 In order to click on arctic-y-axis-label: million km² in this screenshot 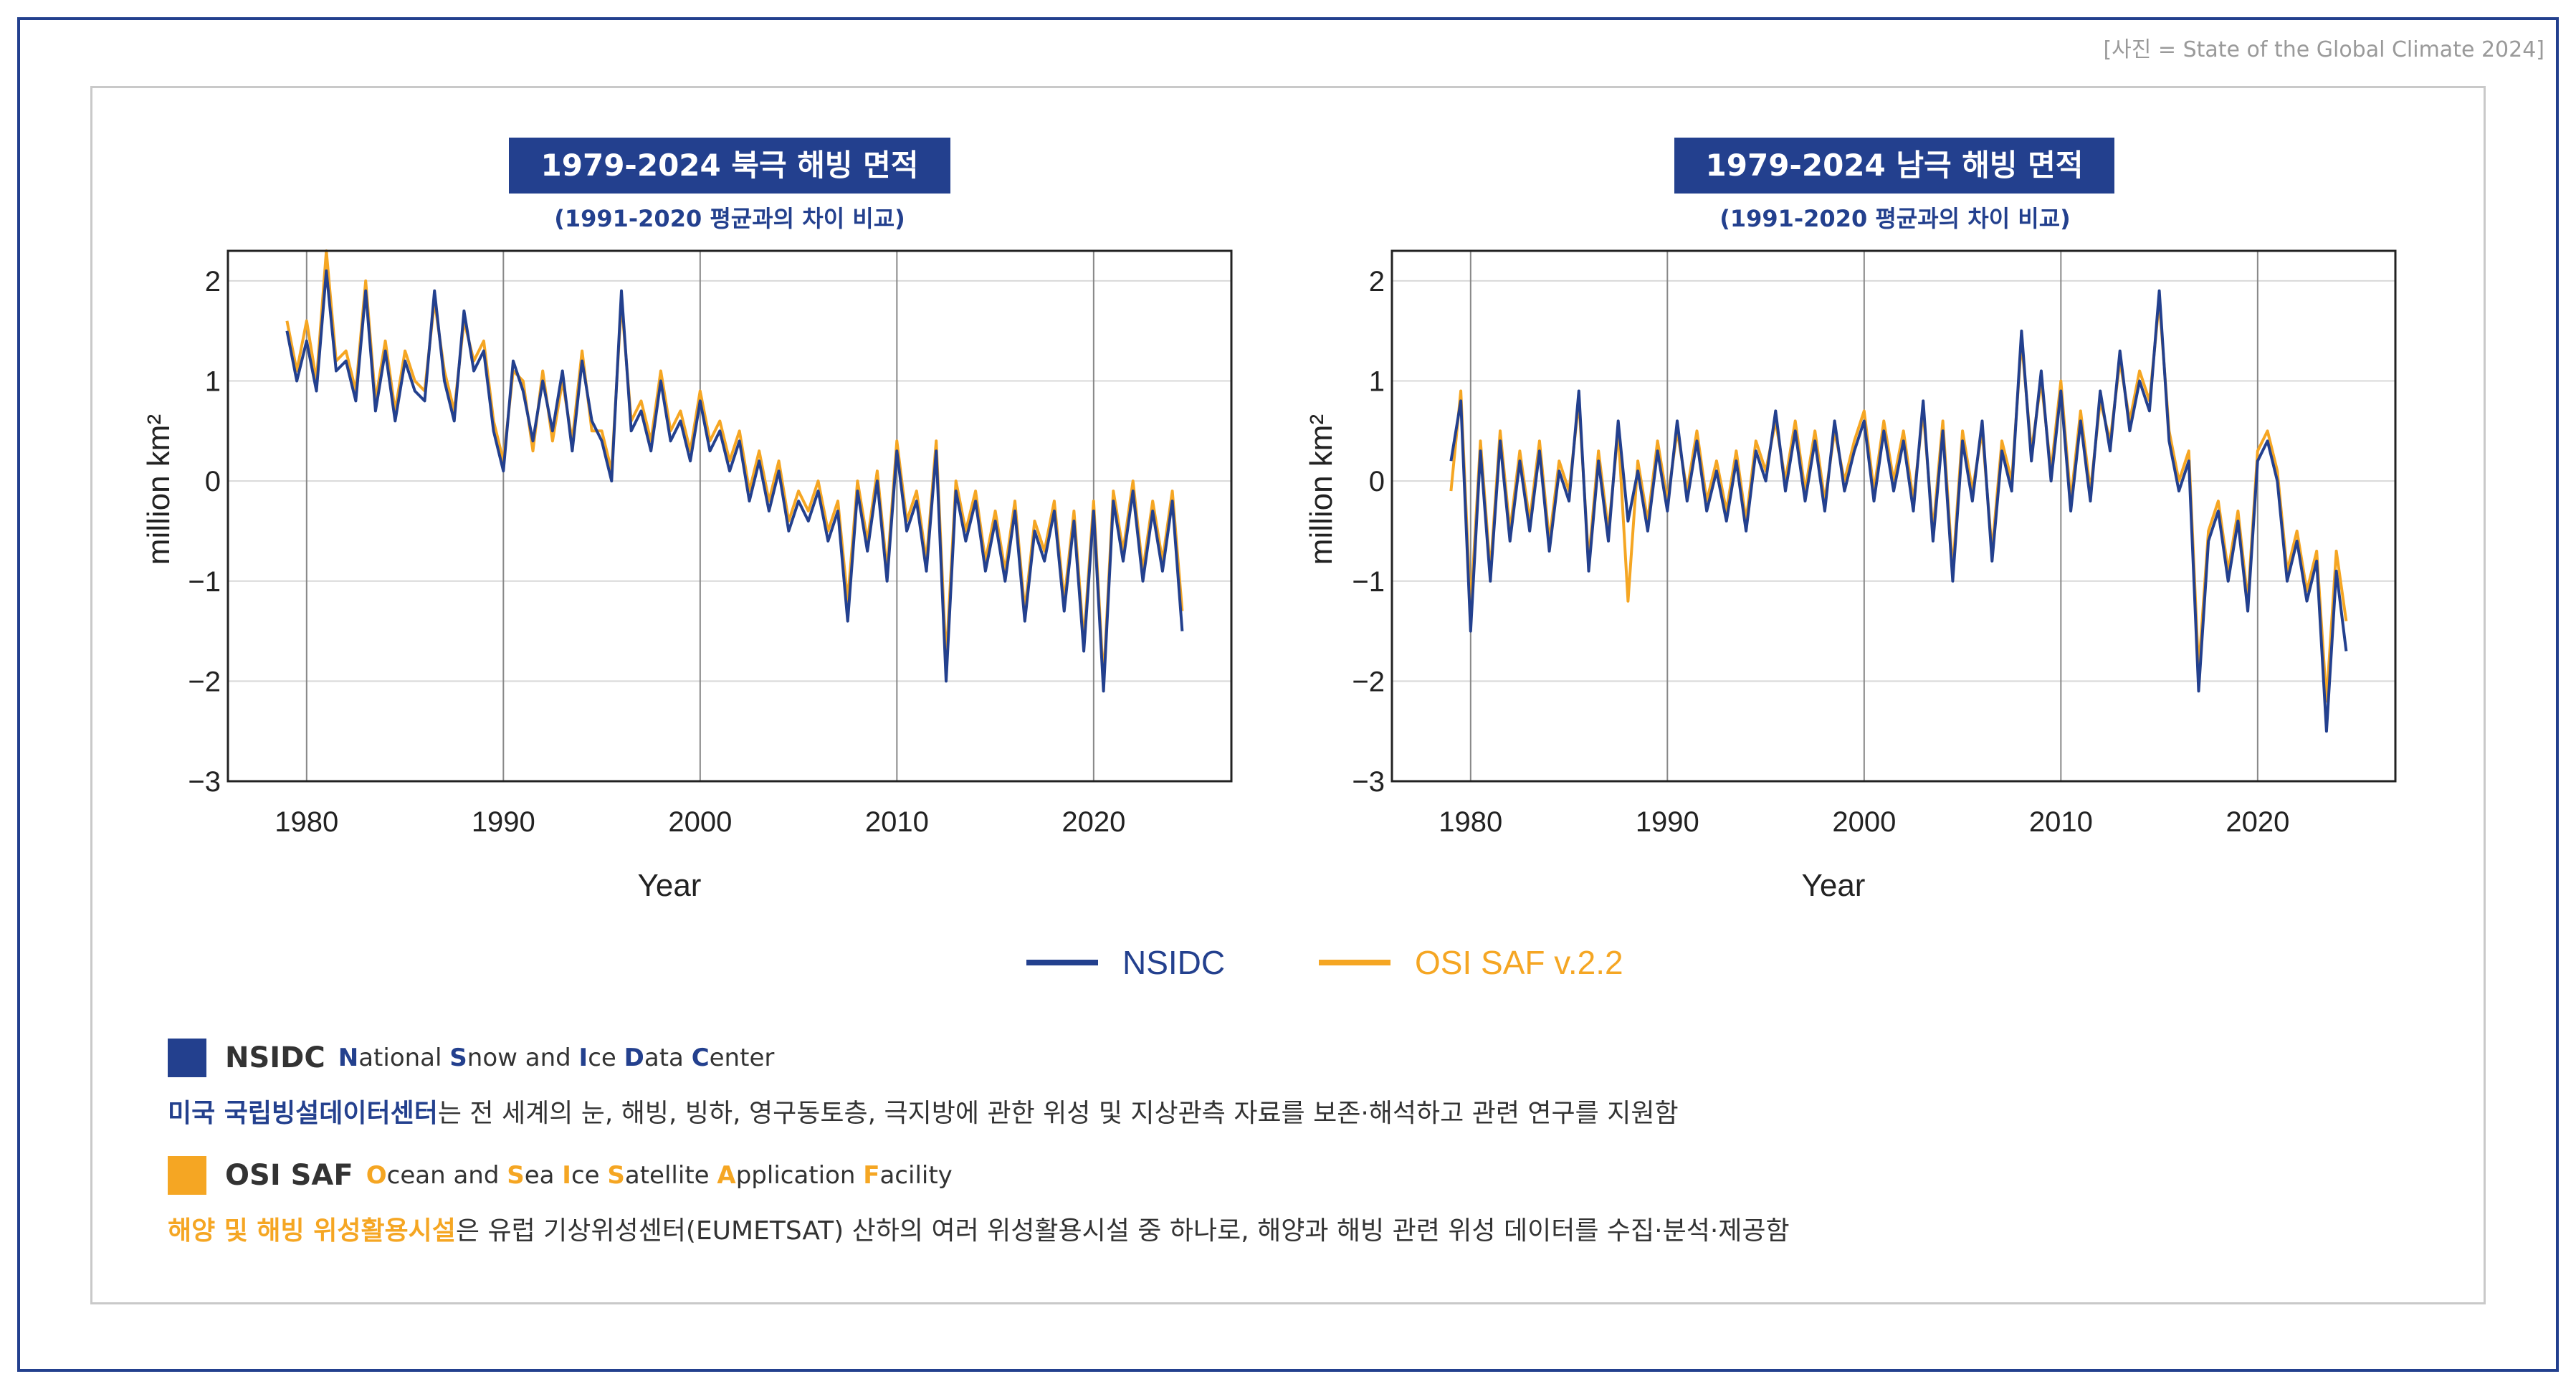, I will do `click(158, 489)`.